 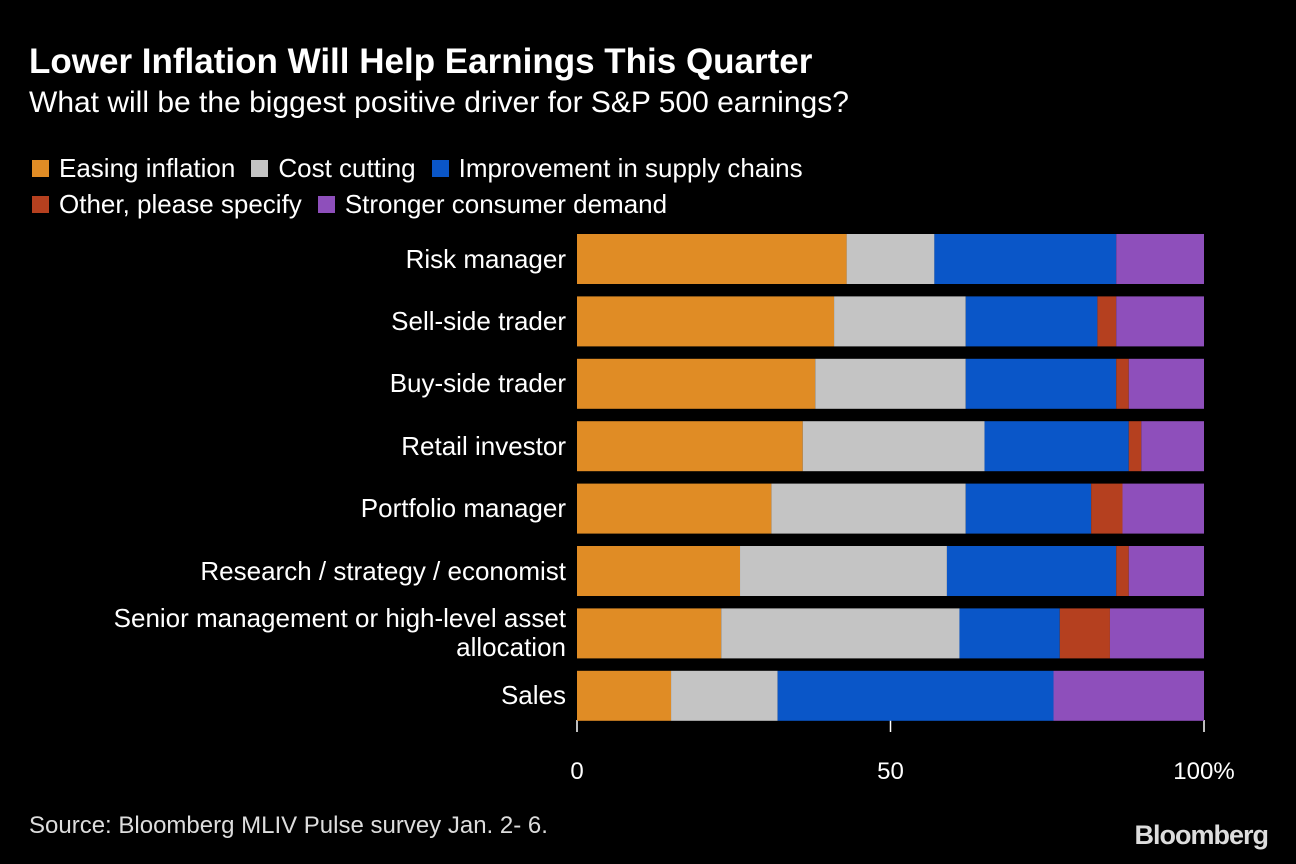 I want to click on category-label: Research / strategy / economist, so click(x=383, y=570).